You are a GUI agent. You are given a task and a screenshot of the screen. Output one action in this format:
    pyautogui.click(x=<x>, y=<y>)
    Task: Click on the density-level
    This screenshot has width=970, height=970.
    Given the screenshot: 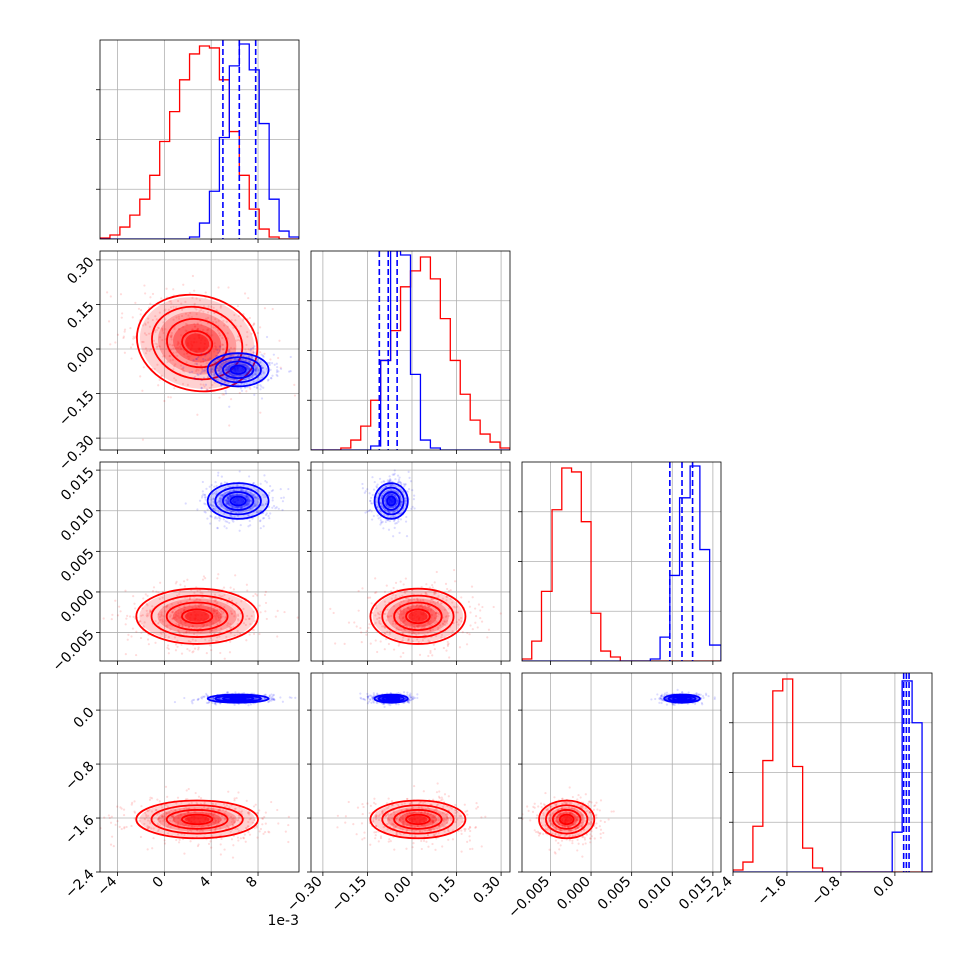 What is the action you would take?
    pyautogui.click(x=238, y=501)
    